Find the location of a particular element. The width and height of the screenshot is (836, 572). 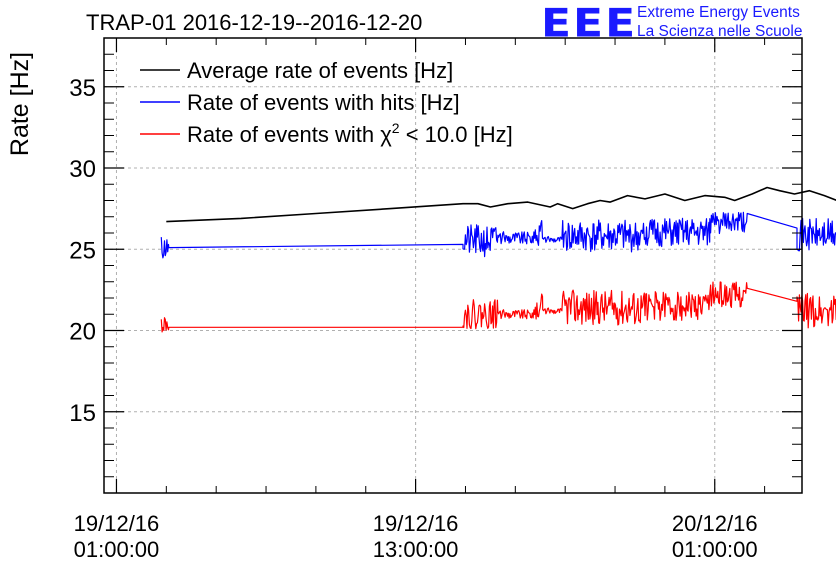

legend-label: Rate of events with χ2 < 10.0 [Hz] is located at coordinates (350, 133).